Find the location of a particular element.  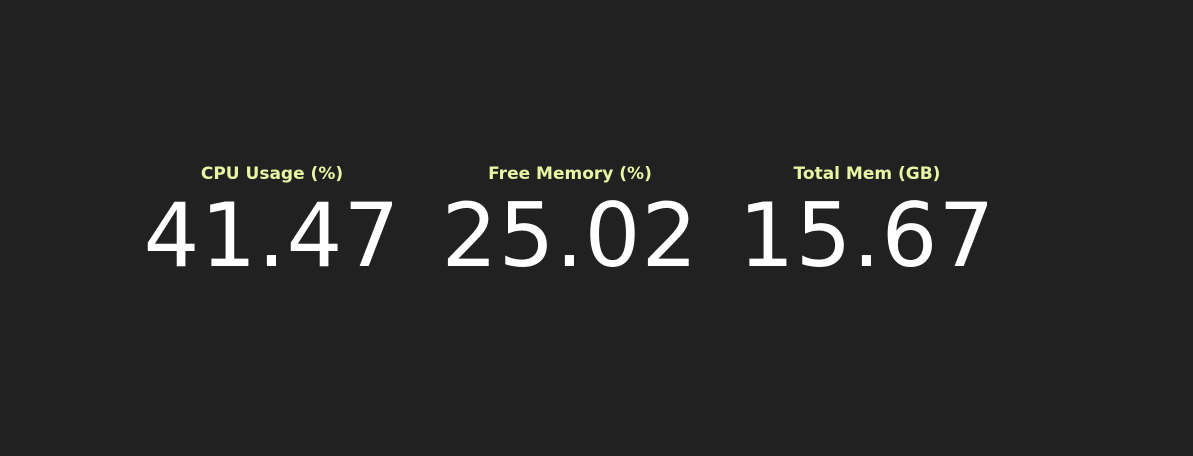

cpu-usage-stat: CPU Usage (%) 41.47 is located at coordinates (272, 222).